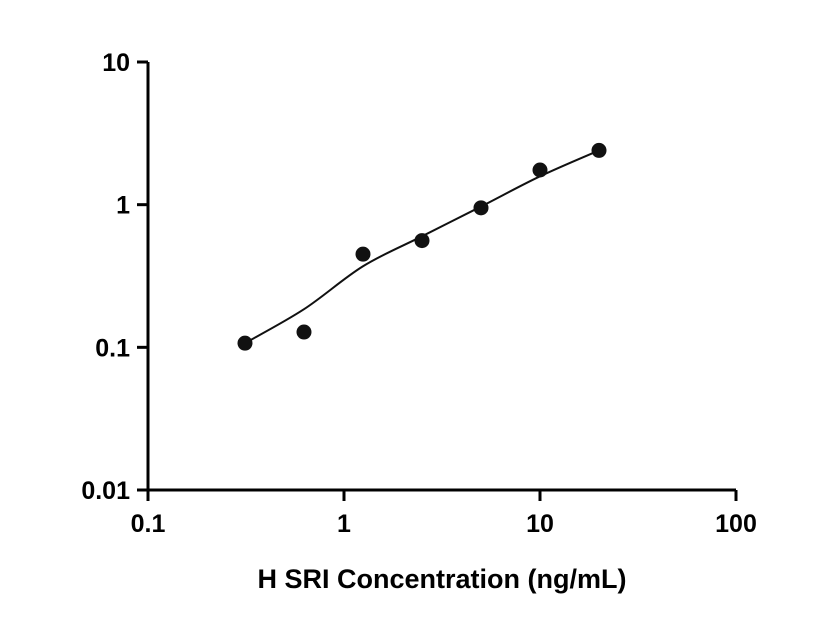  What do you see at coordinates (112, 348) in the screenshot?
I see `y-tick-label: 0.1` at bounding box center [112, 348].